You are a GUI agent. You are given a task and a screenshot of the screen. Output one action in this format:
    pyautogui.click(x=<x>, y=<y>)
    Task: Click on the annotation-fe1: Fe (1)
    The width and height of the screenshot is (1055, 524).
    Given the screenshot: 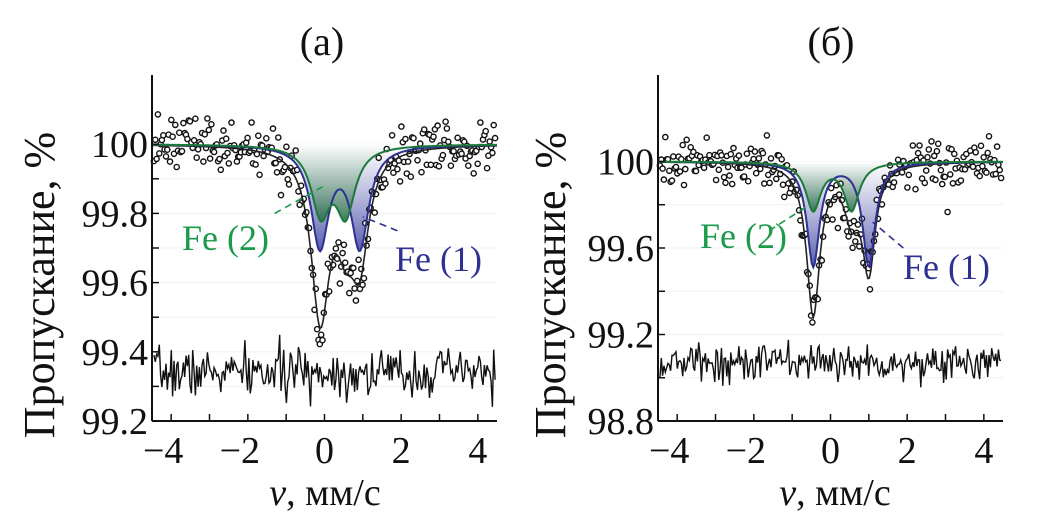 What is the action you would take?
    pyautogui.click(x=946, y=267)
    